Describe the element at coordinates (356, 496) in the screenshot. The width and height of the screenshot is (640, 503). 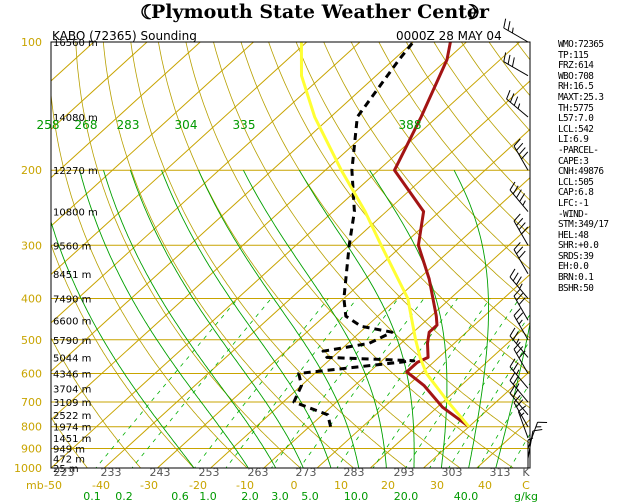
I see `mixing-ratio-tick-label: 10.0` at that location.